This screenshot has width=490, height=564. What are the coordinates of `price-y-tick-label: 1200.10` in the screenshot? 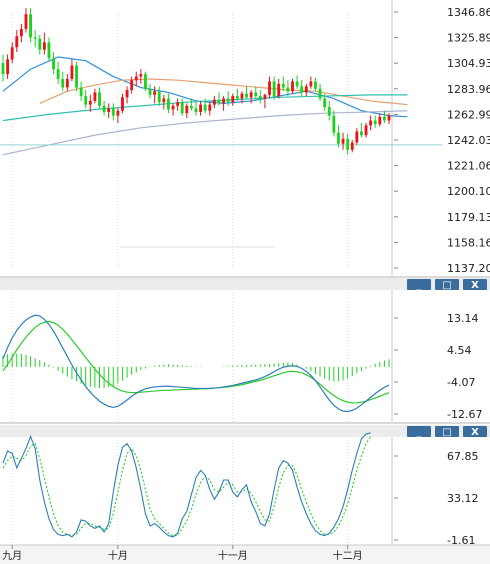 It's located at (468, 191).